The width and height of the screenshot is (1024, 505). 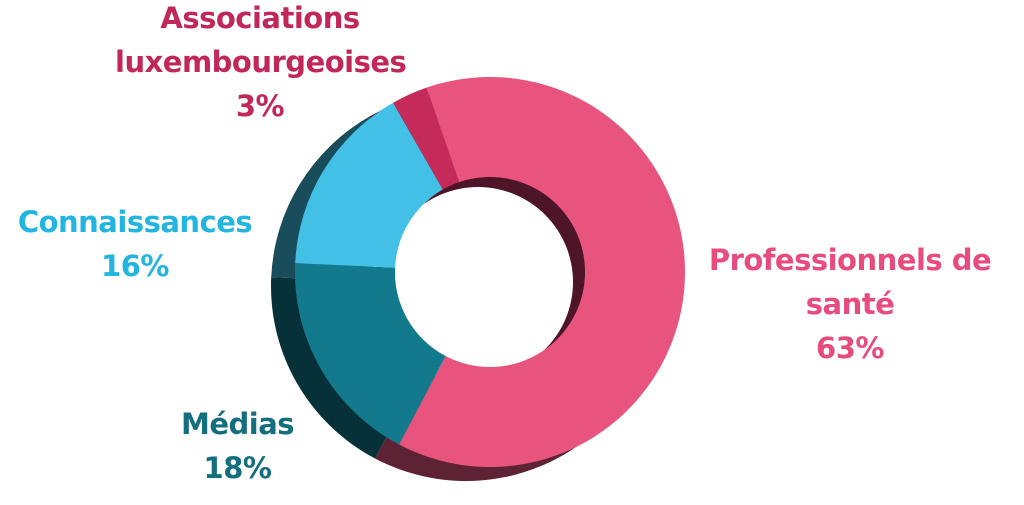 What do you see at coordinates (237, 424) in the screenshot?
I see `category-label: Médias` at bounding box center [237, 424].